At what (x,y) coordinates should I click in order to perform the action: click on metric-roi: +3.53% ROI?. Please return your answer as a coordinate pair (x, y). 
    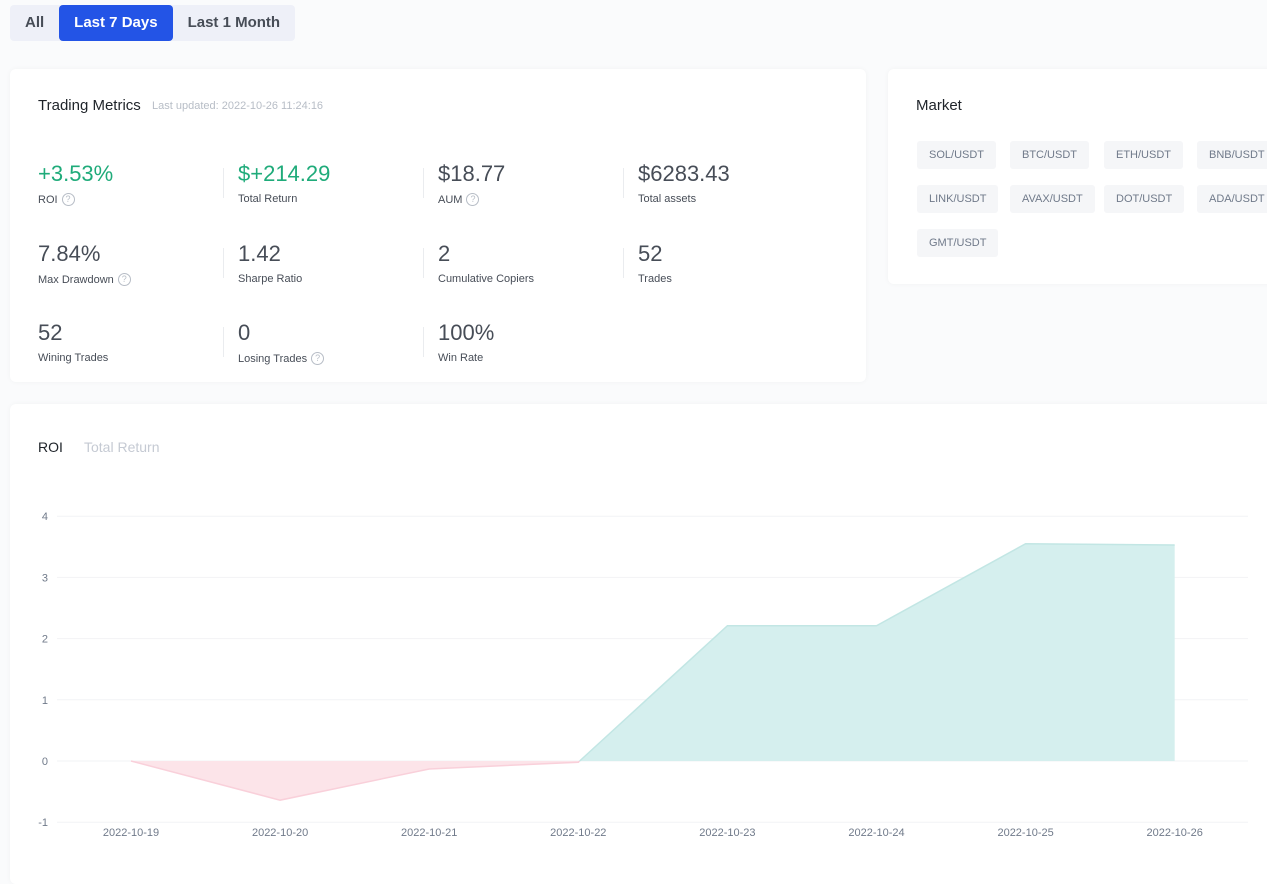
    Looking at the image, I should click on (138, 183).